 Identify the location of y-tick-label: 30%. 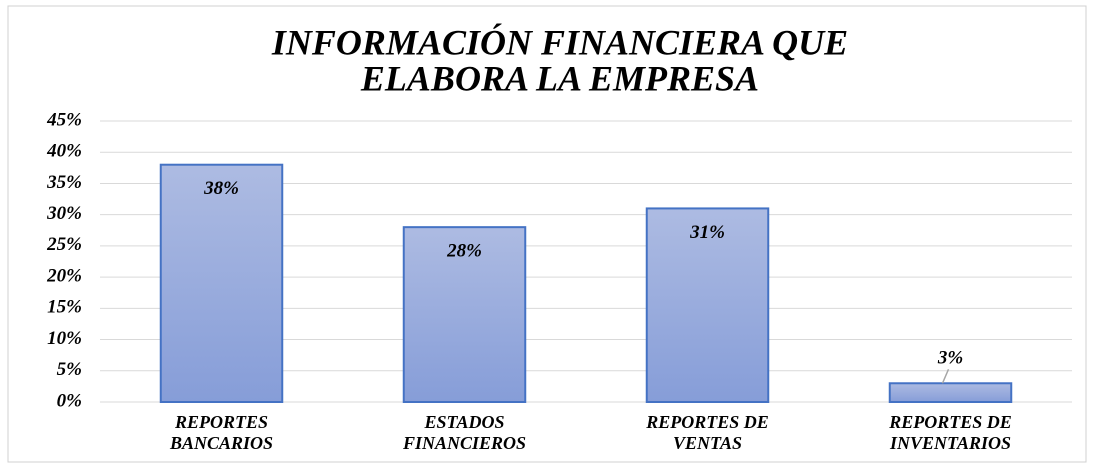
(64, 213).